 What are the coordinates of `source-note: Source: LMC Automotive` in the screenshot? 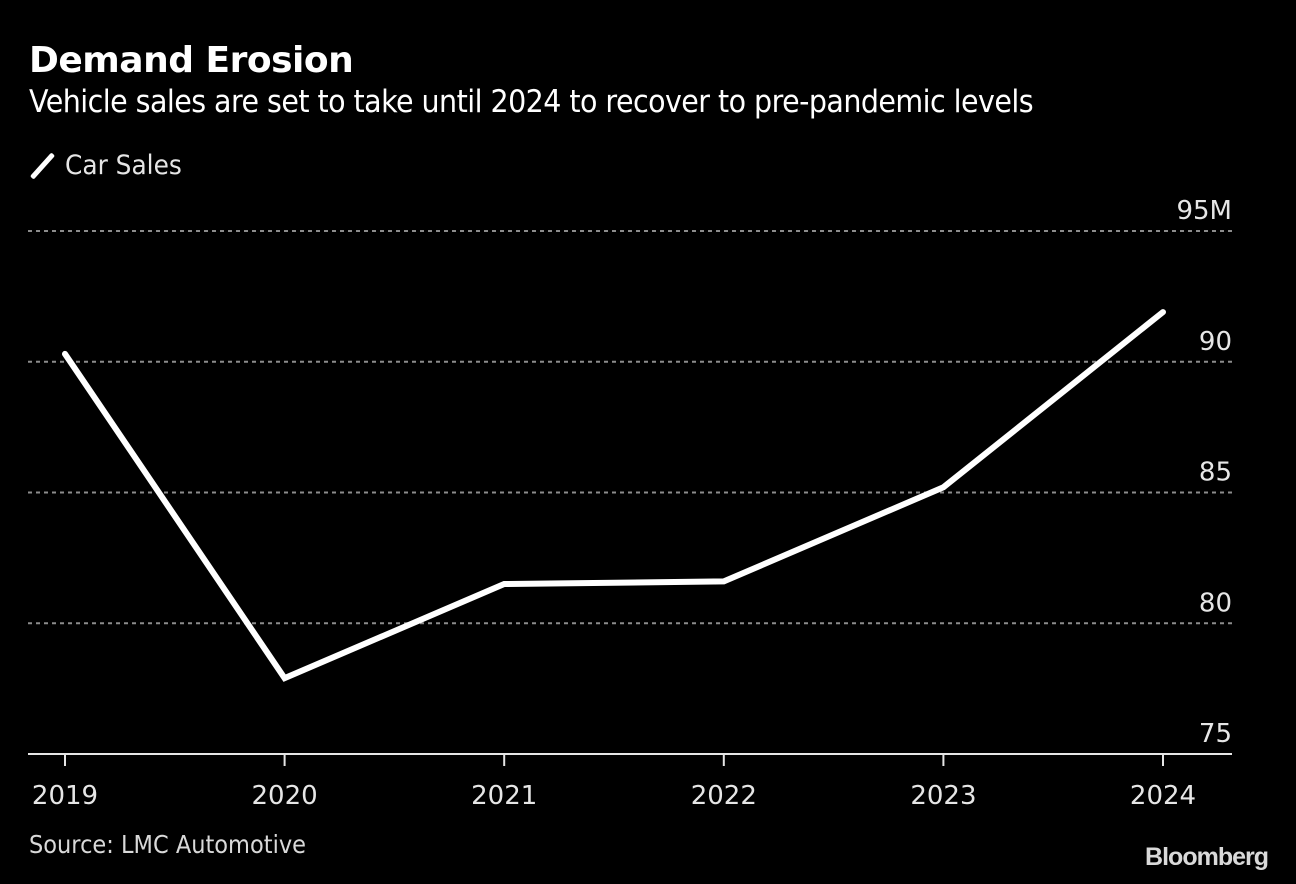 It's located at (167, 844).